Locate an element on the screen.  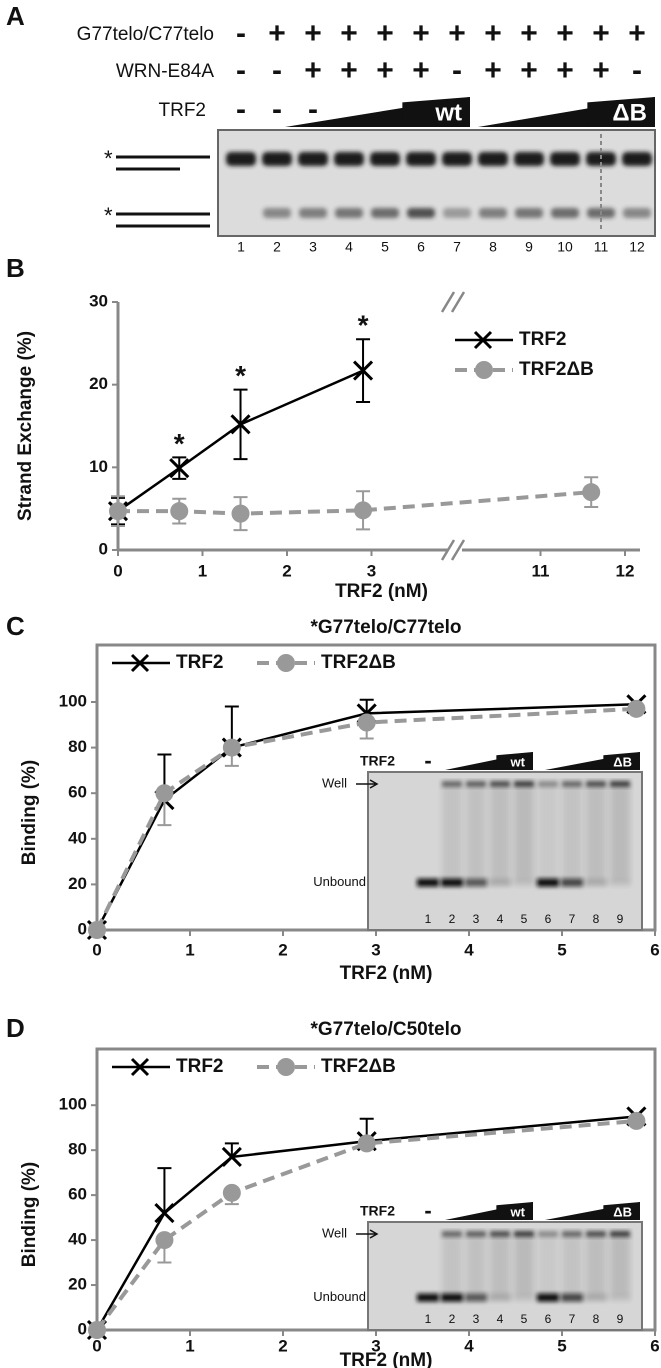
lane-number: 7 is located at coordinates (572, 1319).